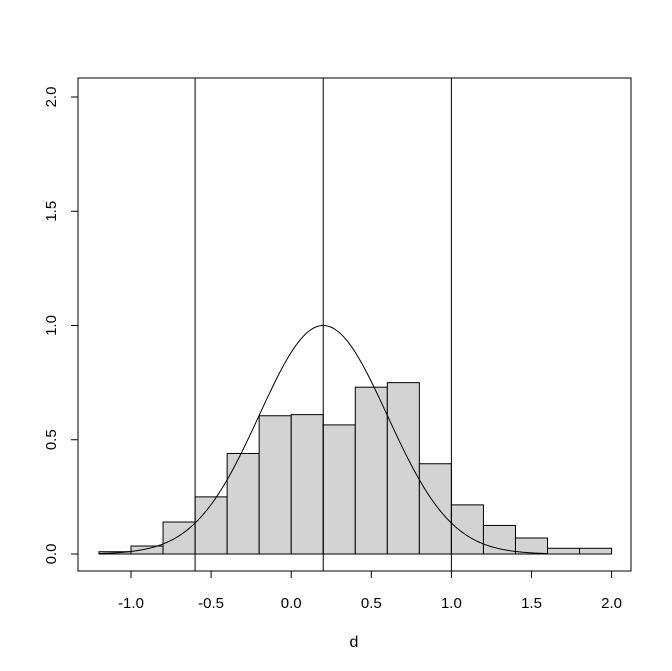  What do you see at coordinates (451, 603) in the screenshot?
I see `x-tick-label: 1.0` at bounding box center [451, 603].